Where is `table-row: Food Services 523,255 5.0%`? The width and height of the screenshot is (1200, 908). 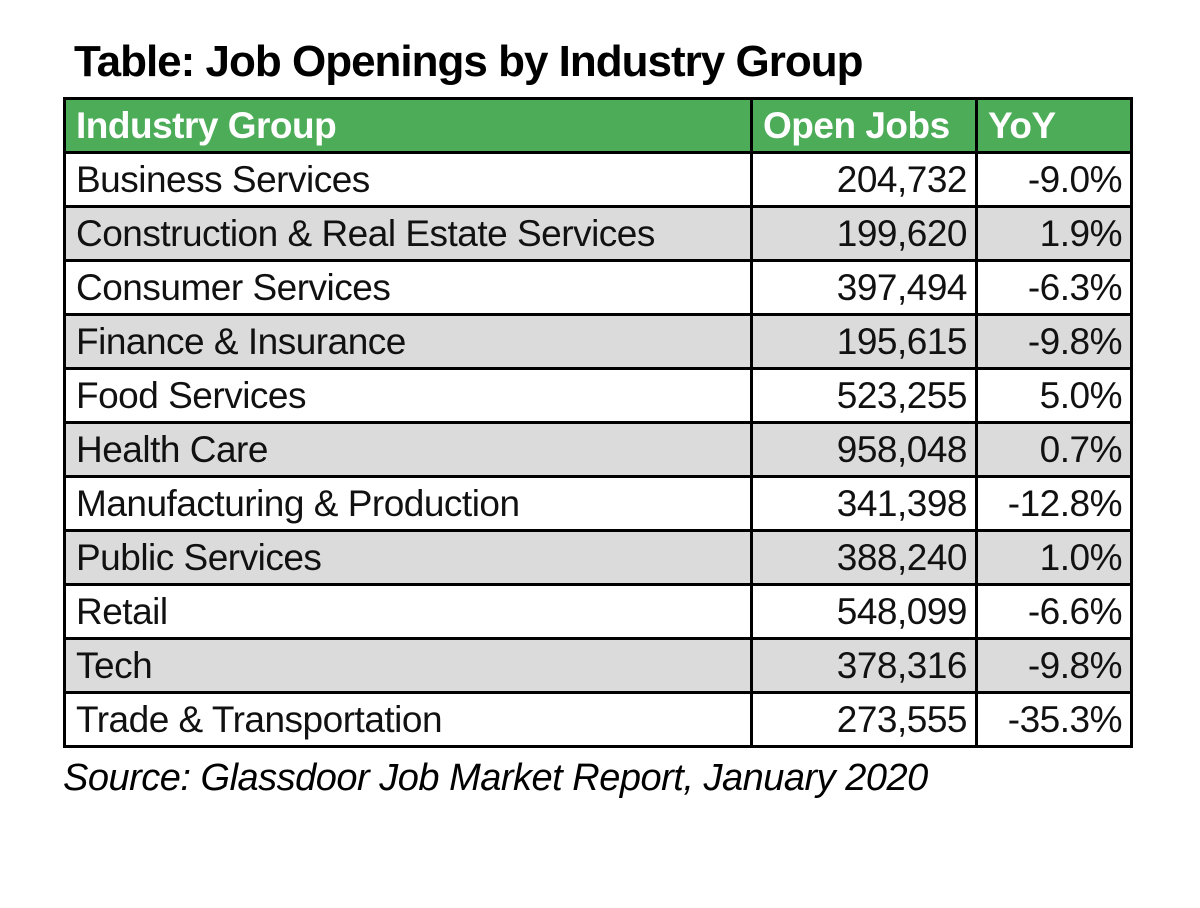
table-row: Food Services 523,255 5.0% is located at coordinates (598, 395).